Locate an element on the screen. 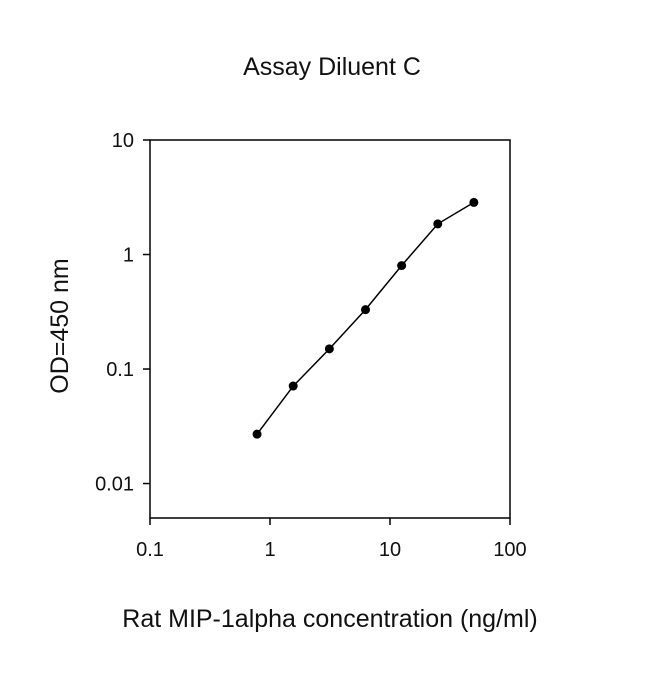  data-series is located at coordinates (365, 318).